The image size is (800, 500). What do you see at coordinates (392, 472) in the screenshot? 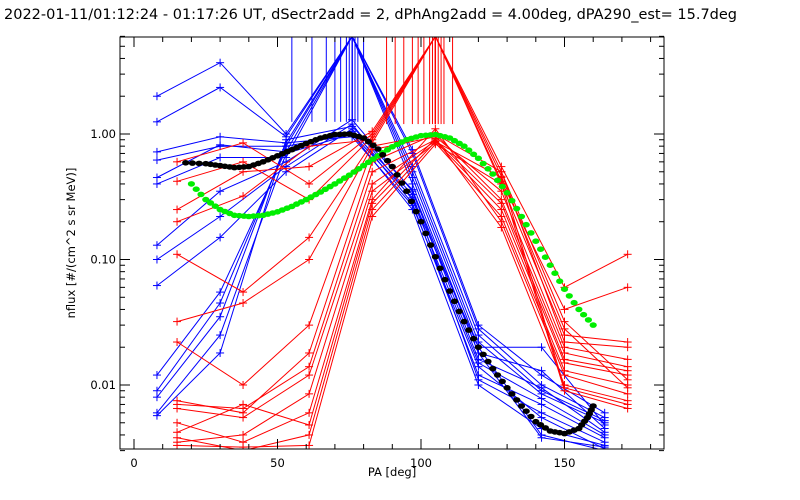
I see `x-axis-label: PA [deg]` at bounding box center [392, 472].